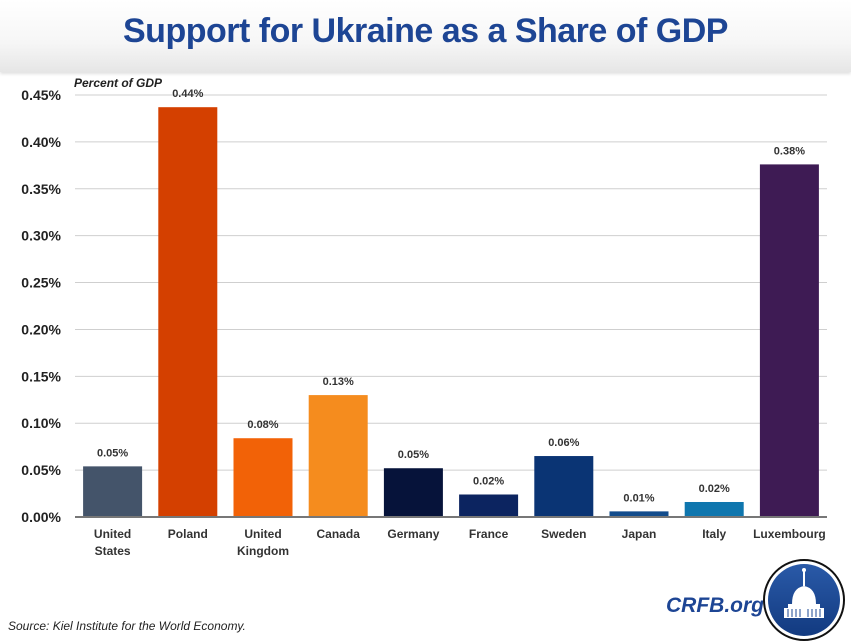 The width and height of the screenshot is (851, 642). I want to click on y-tick-label: 0.25%, so click(41, 283).